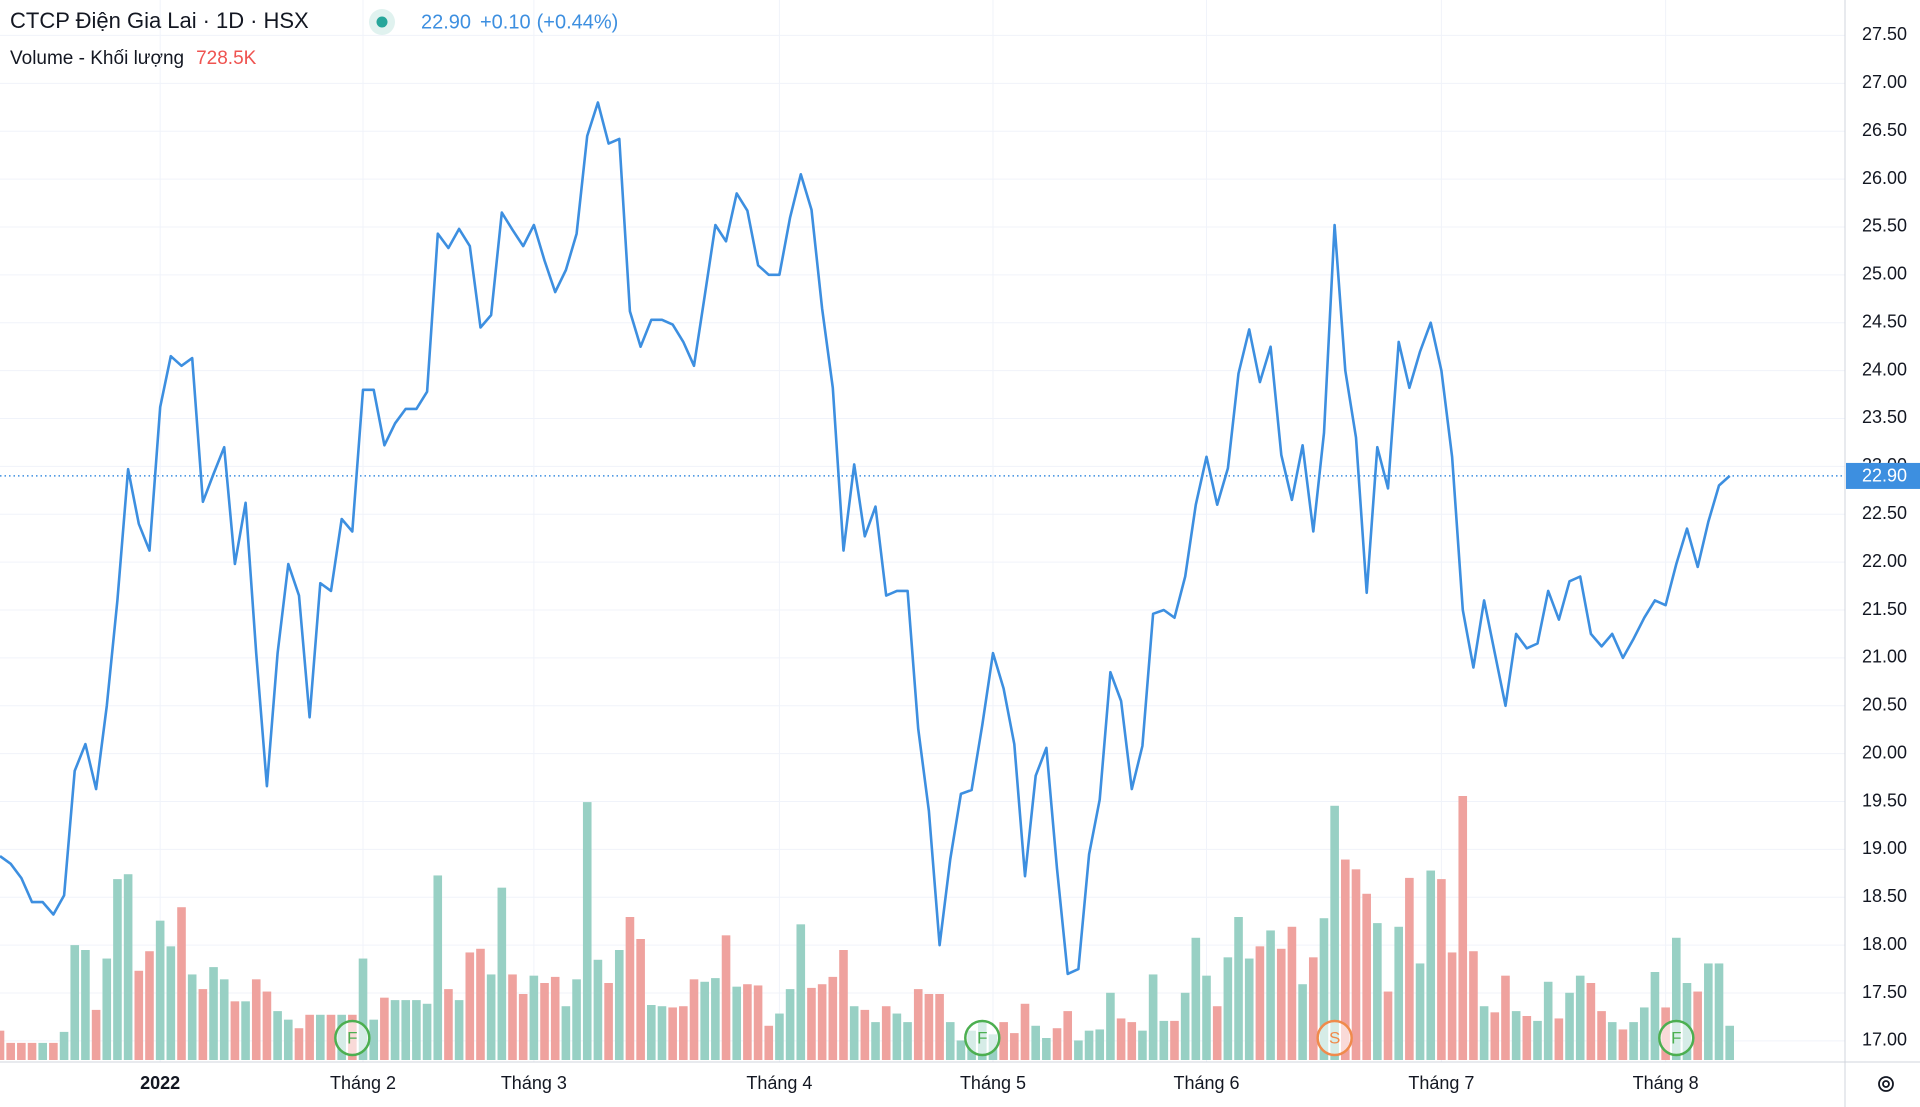  Describe the element at coordinates (1441, 1083) in the screenshot. I see `x-tick-label: Tháng 7` at that location.